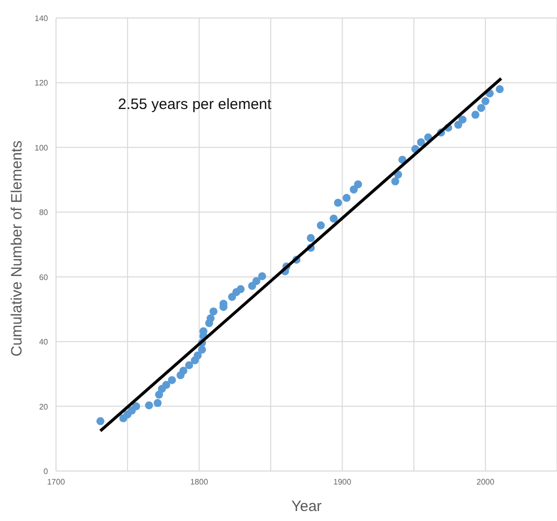 Image resolution: width=557 pixels, height=521 pixels. Describe the element at coordinates (195, 104) in the screenshot. I see `annotation: 2.55 years per element` at that location.